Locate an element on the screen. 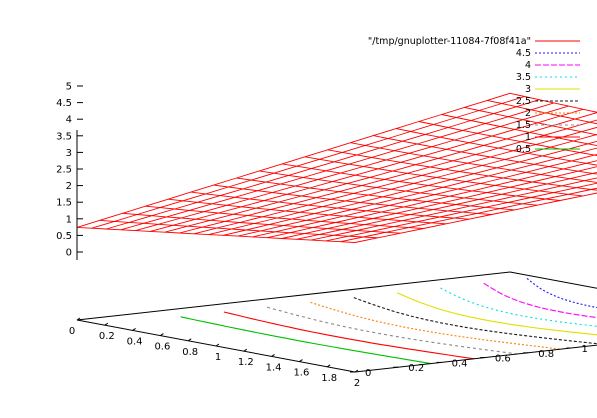 The image size is (597, 418). contour-3.5 is located at coordinates (518, 307).